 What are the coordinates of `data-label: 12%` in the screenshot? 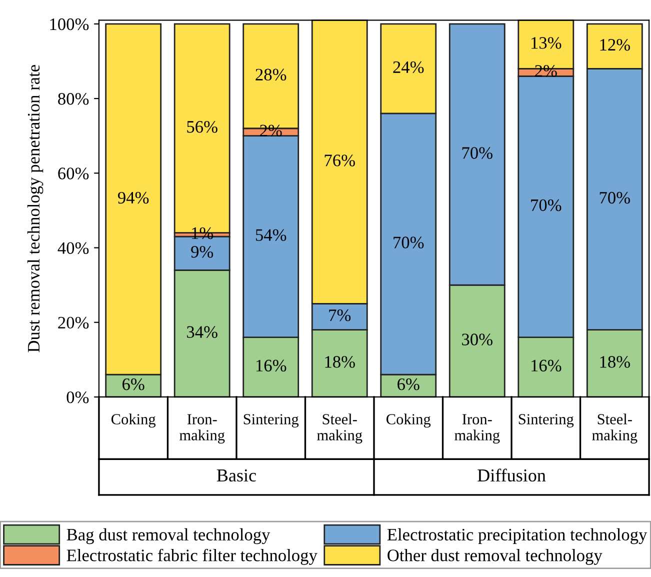 It's located at (615, 44).